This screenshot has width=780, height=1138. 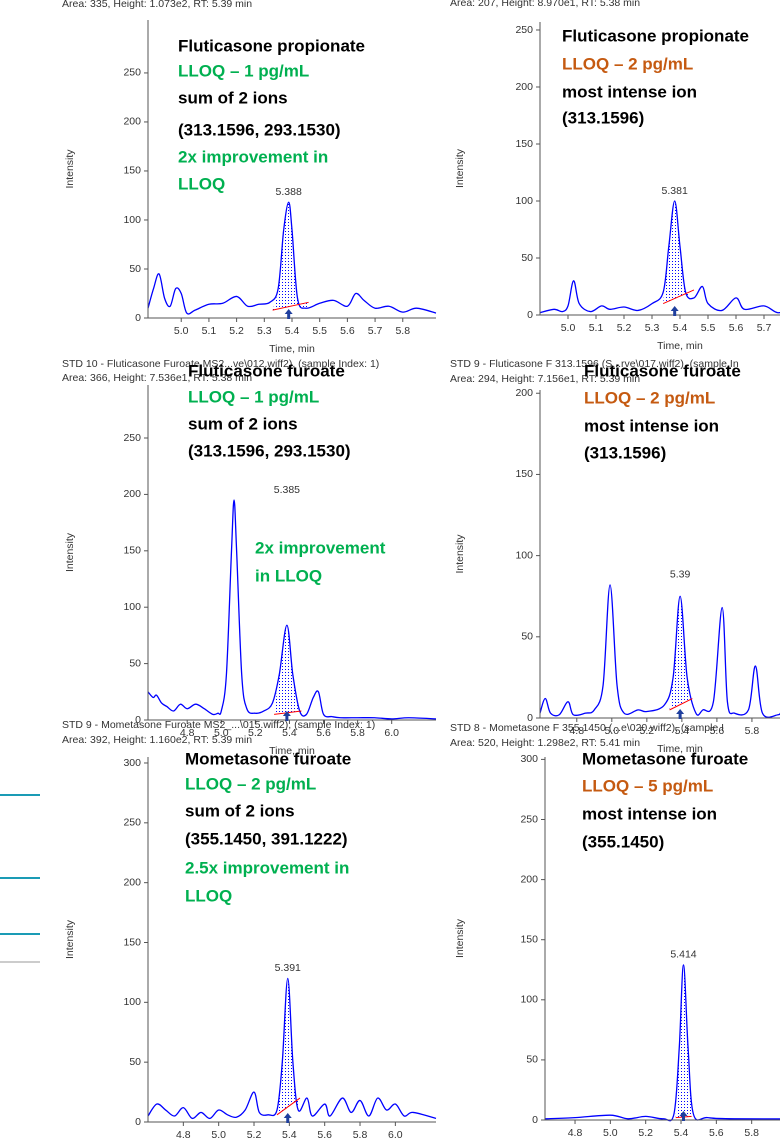 What do you see at coordinates (529, 759) in the screenshot?
I see `y-tick-label: 300` at bounding box center [529, 759].